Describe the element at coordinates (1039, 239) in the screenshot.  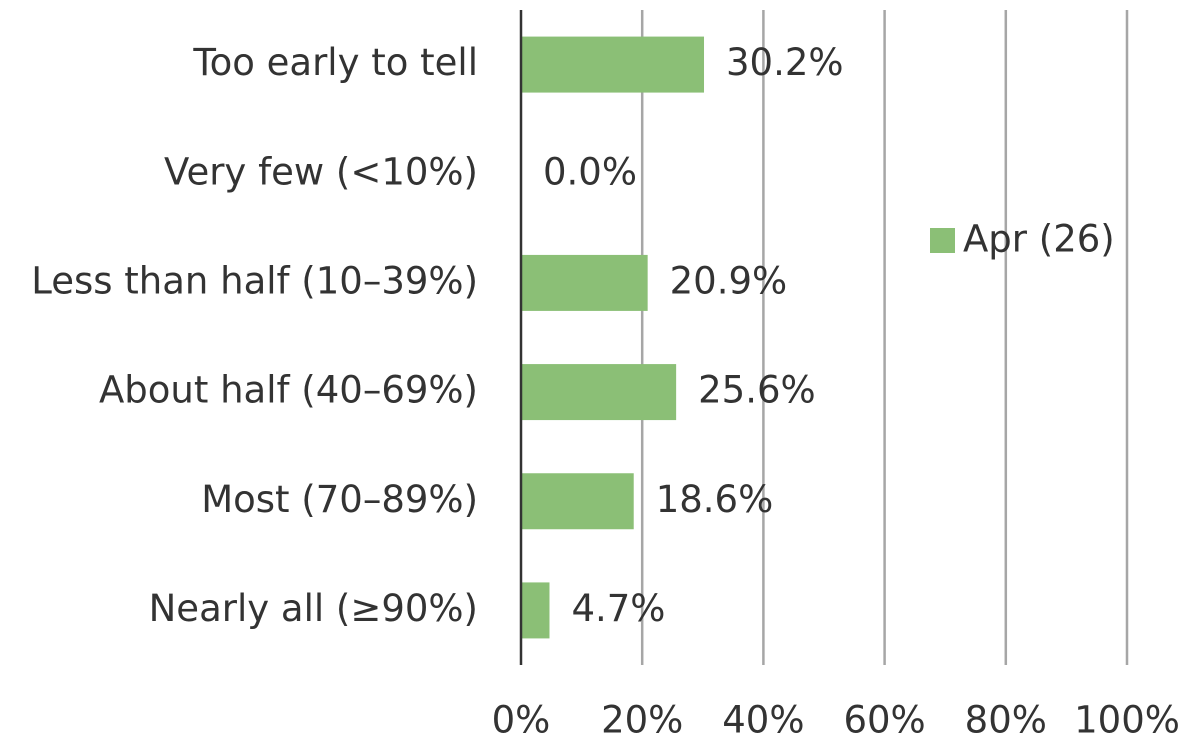
I see `legend-label: Apr (26)` at that location.